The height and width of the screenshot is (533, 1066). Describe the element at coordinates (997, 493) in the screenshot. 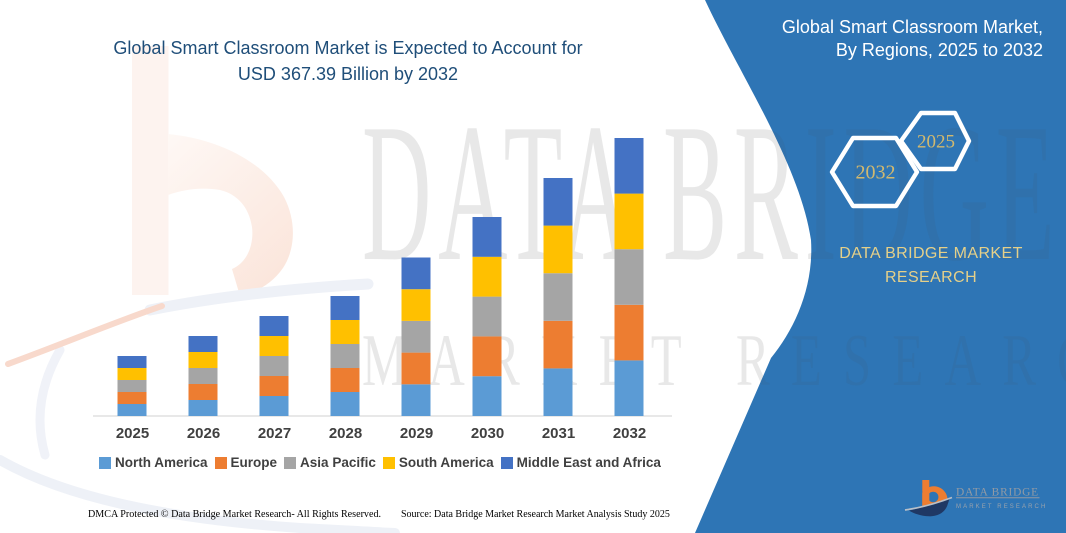

I see `svg-text: DATA BRIDGE` at that location.